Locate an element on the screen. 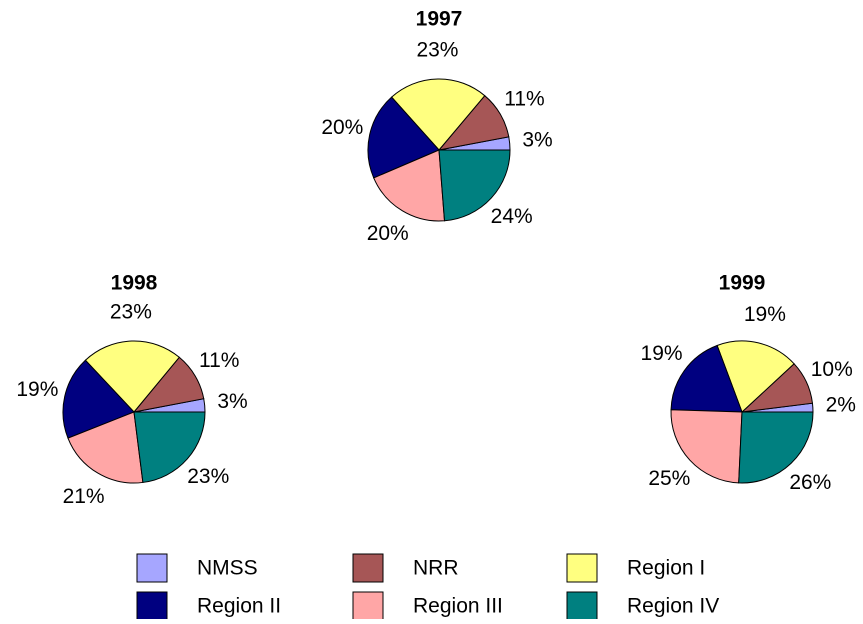 The width and height of the screenshot is (863, 624). legend-label: Region II is located at coordinates (239, 606).